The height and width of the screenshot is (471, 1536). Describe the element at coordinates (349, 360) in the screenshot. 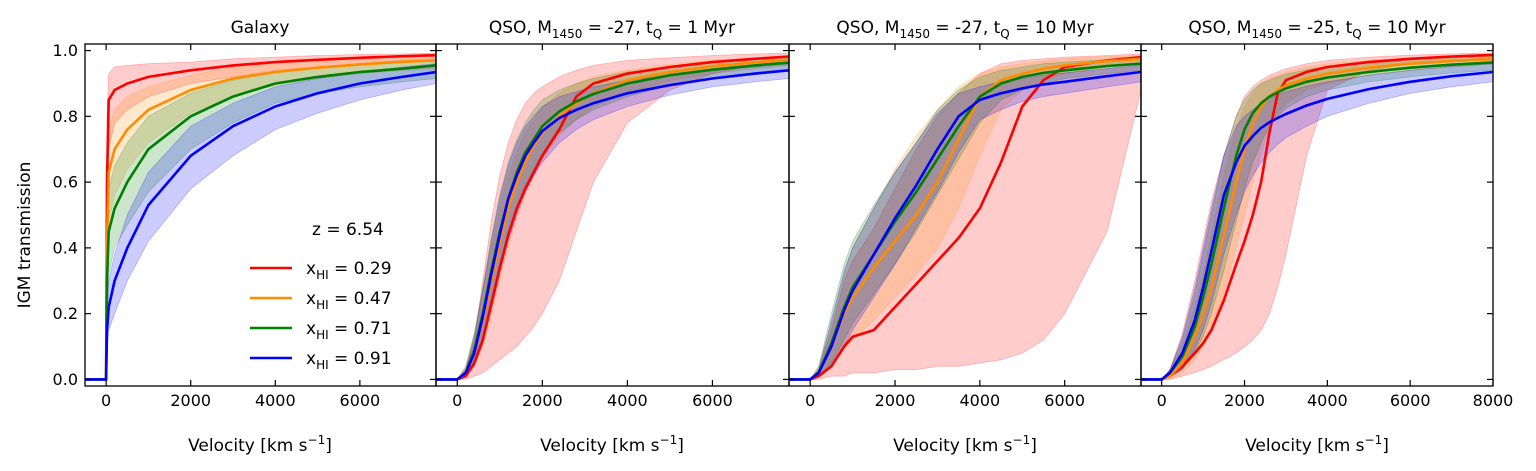

I see `legend-label-4: xHI = 0.91` at that location.